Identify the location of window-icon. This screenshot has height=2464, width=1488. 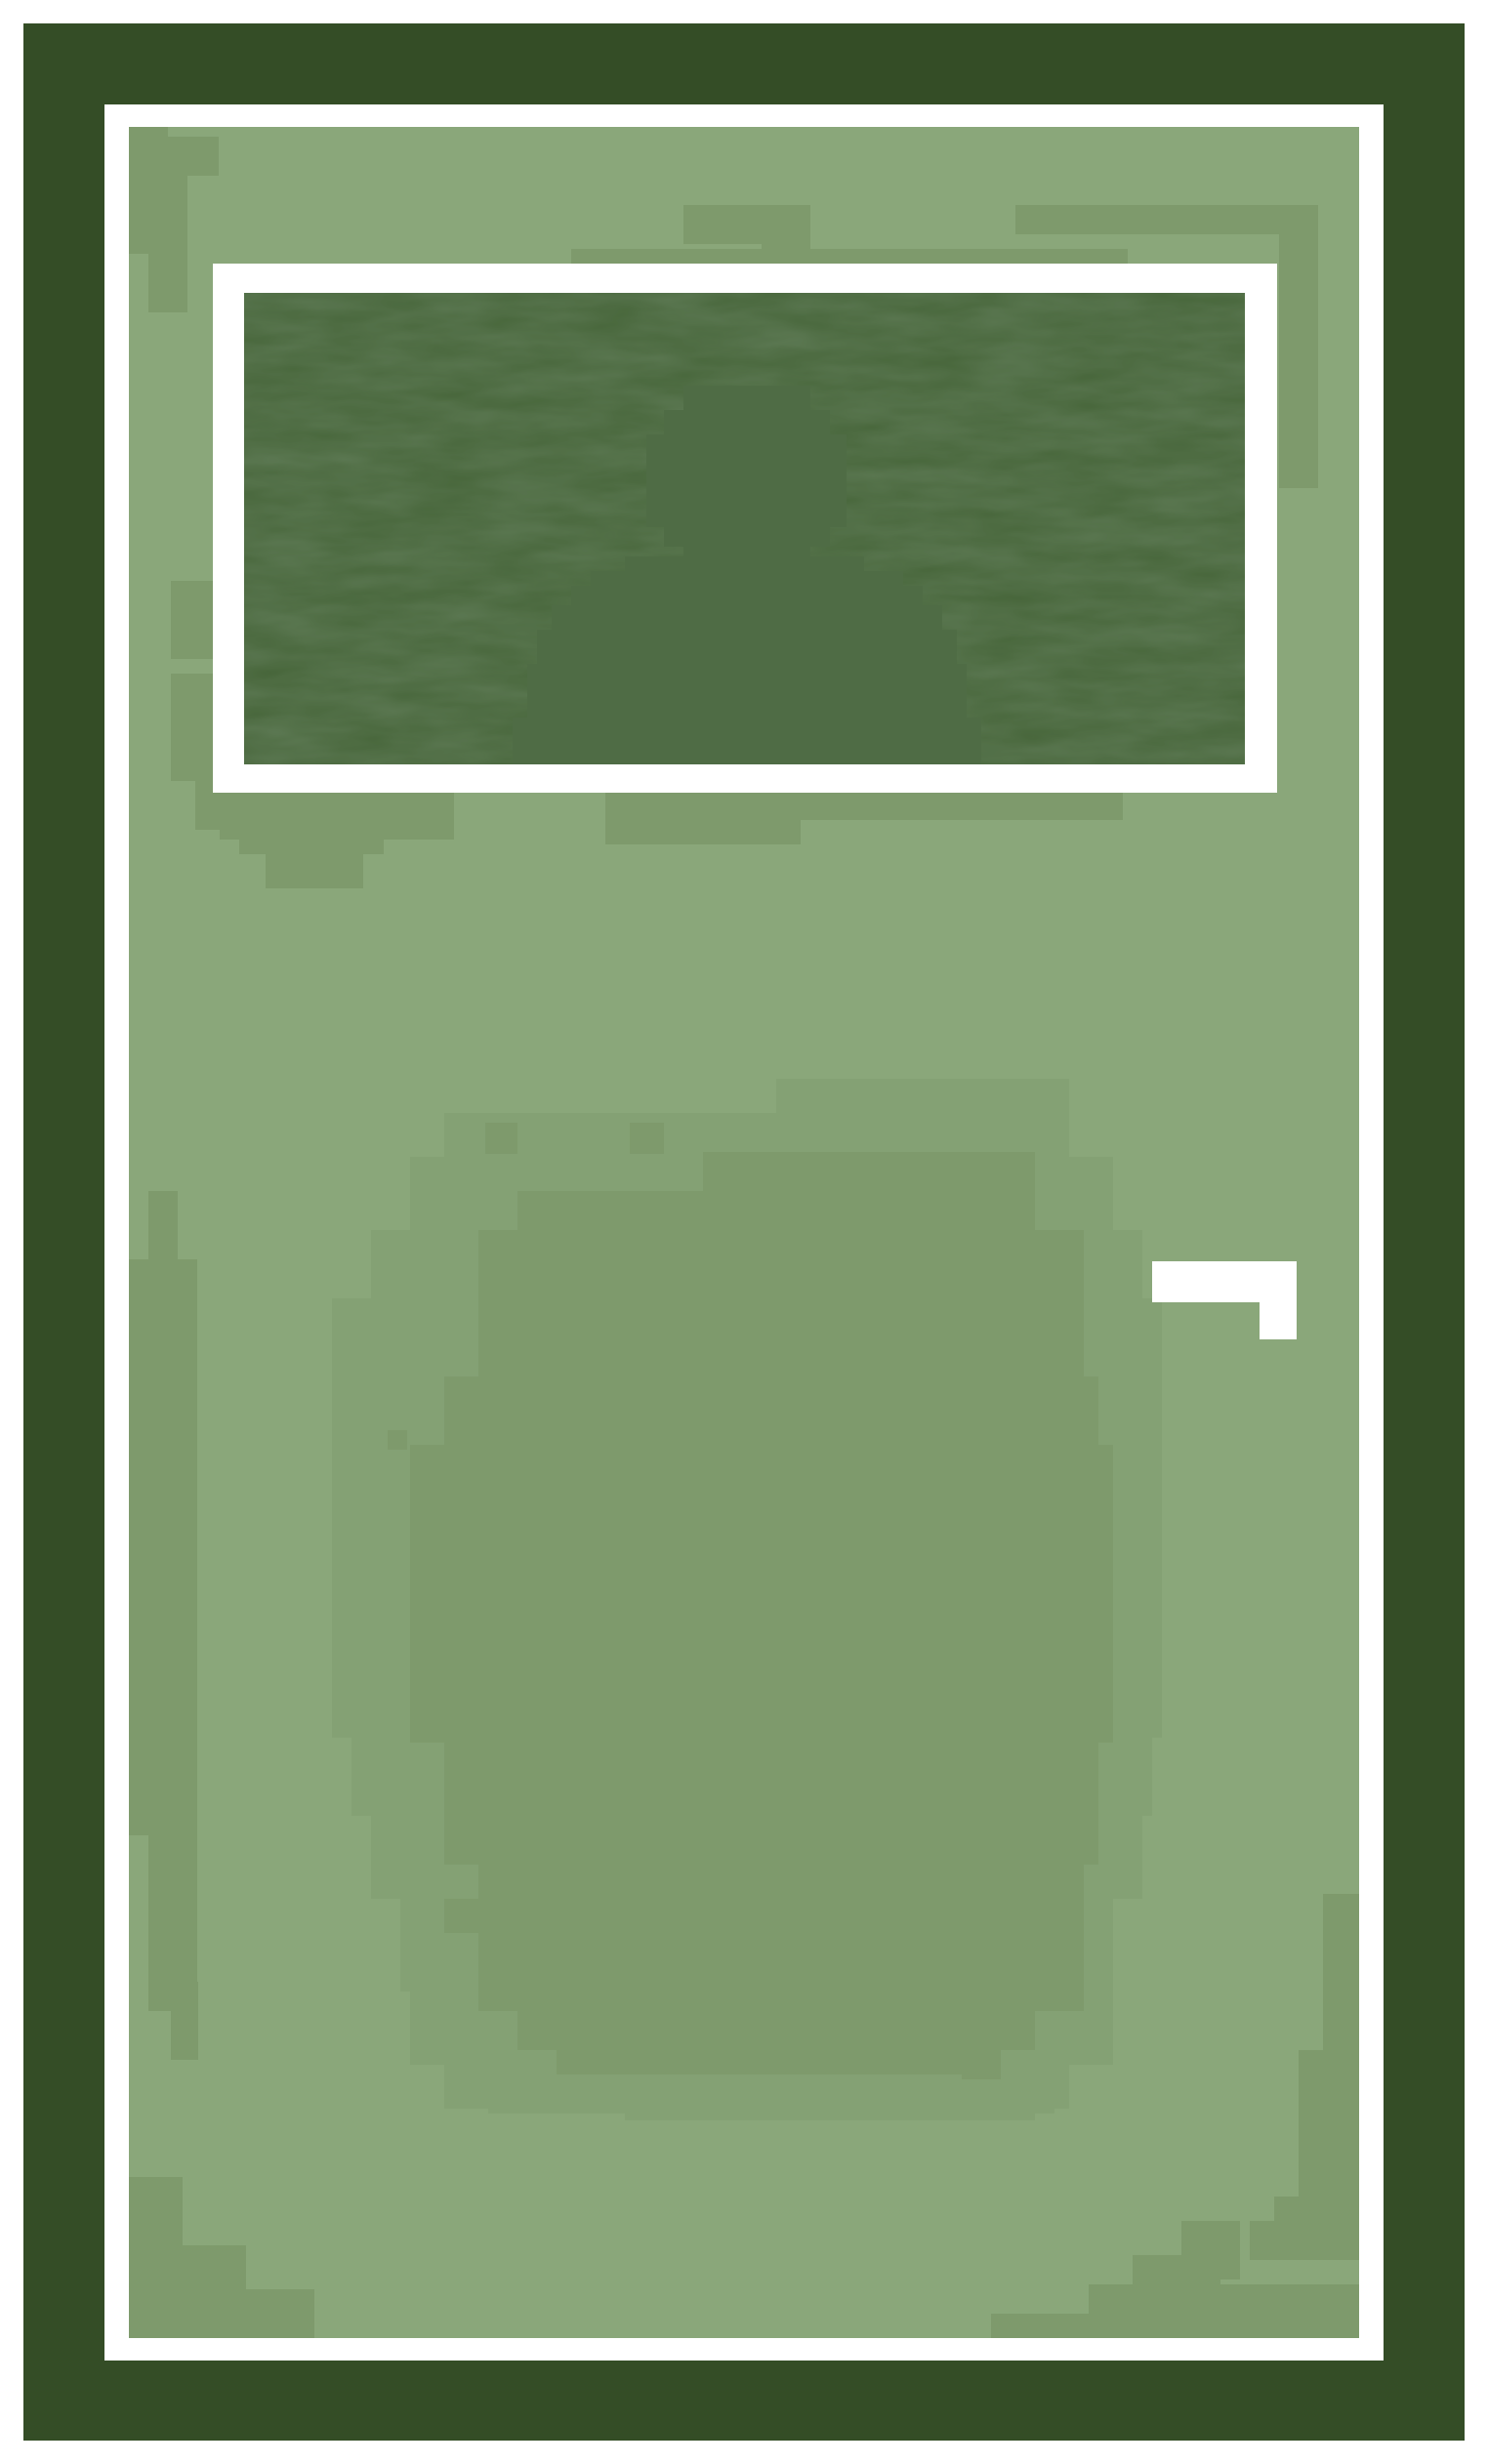
(744, 528).